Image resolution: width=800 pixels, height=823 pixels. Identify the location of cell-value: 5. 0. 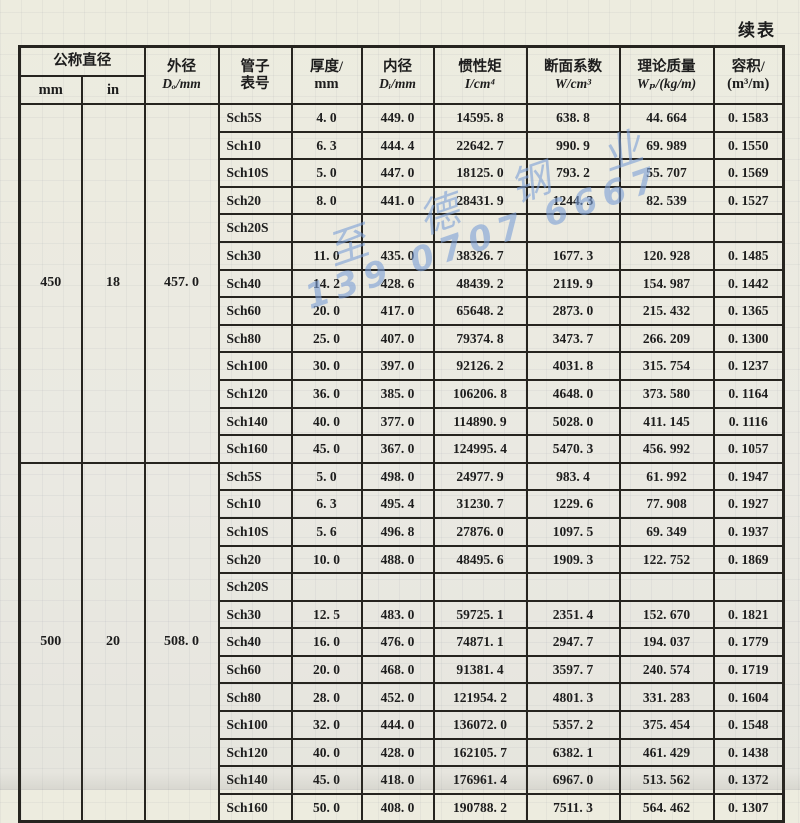
(326, 476).